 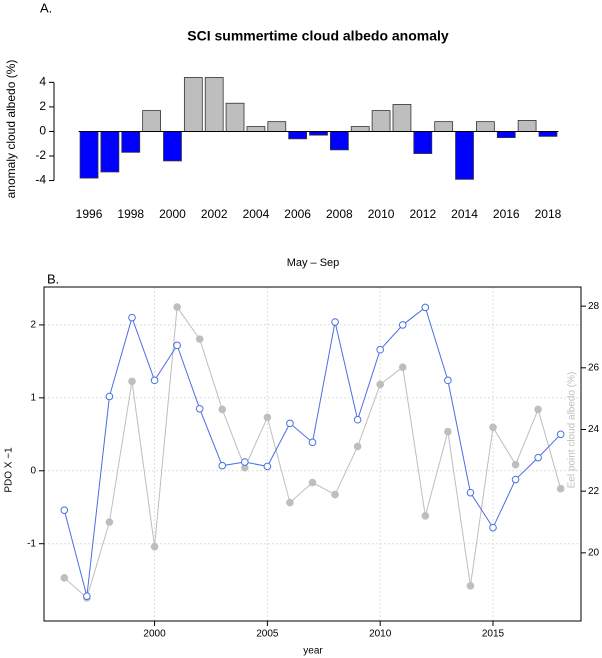 What do you see at coordinates (214, 214) in the screenshot?
I see `x-tick-label: 2002` at bounding box center [214, 214].